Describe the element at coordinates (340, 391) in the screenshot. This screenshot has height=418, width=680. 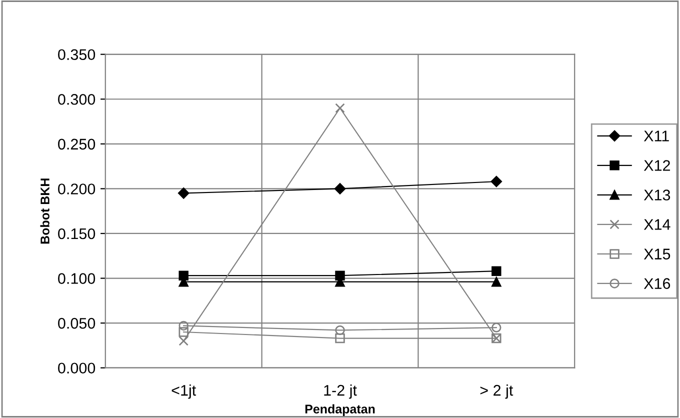
I see `x-tick-label: 1-2 jt` at that location.